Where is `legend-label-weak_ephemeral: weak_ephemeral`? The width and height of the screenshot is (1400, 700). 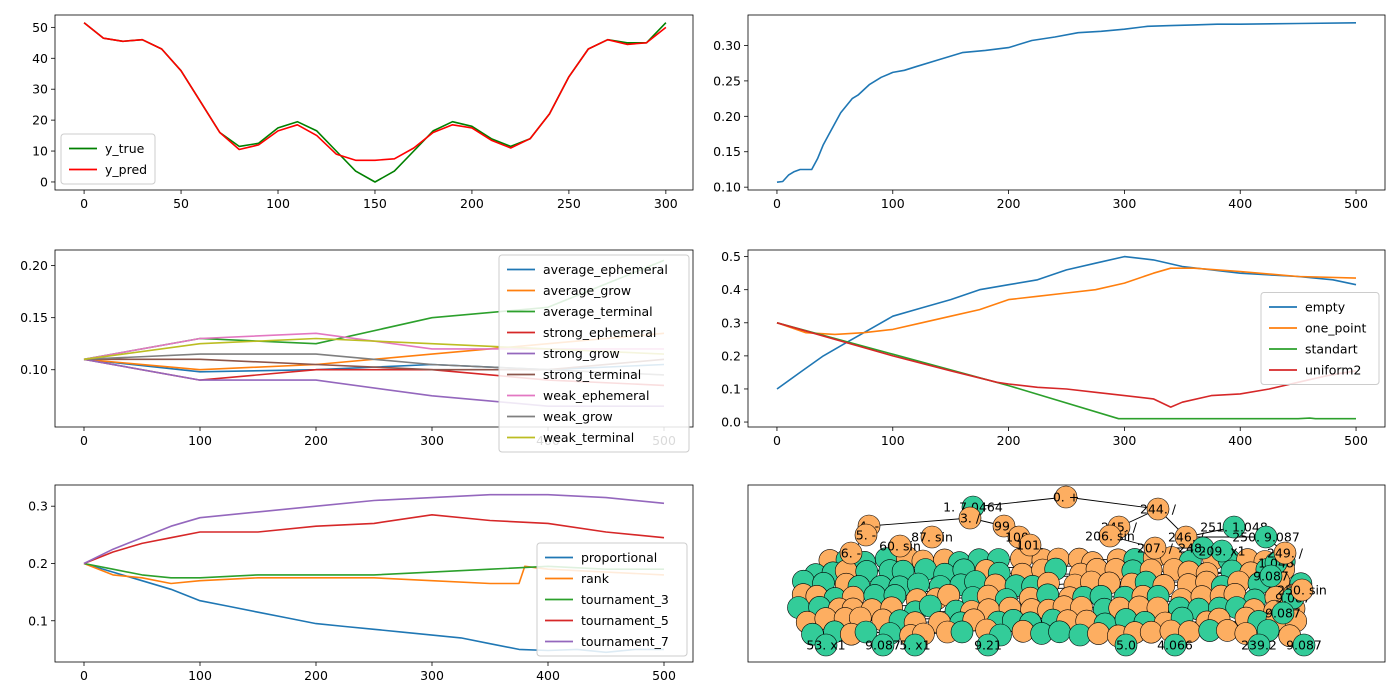
legend-label-weak_ephemeral: weak_ephemeral is located at coordinates (596, 395).